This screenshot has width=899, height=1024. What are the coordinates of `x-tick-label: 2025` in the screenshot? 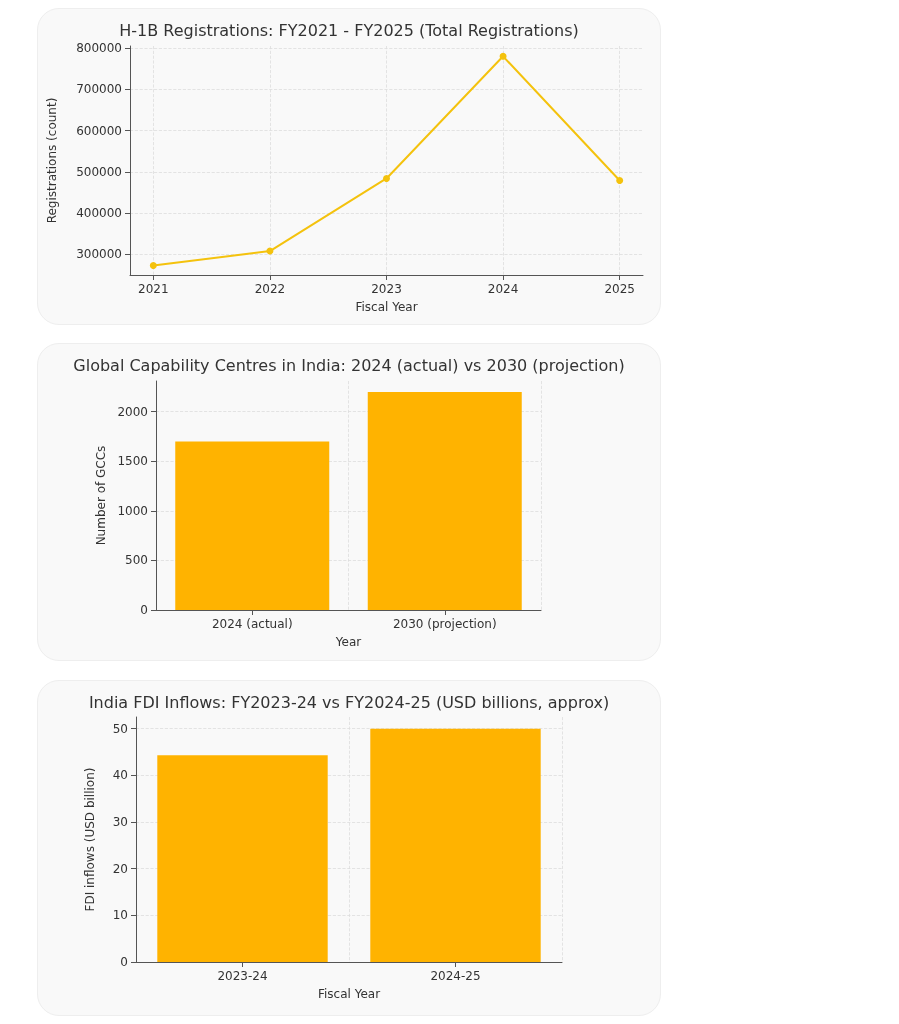 It's located at (619, 289).